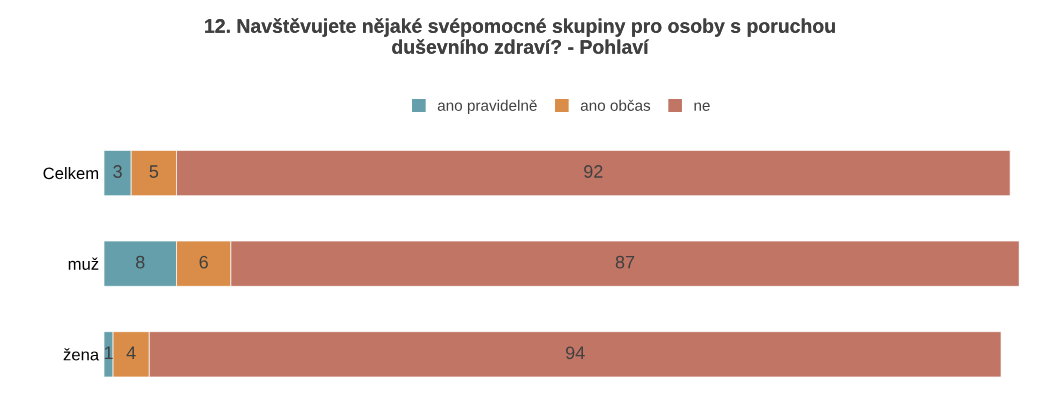 The image size is (1040, 412). What do you see at coordinates (83, 263) in the screenshot?
I see `y-tick-label: muž` at bounding box center [83, 263].